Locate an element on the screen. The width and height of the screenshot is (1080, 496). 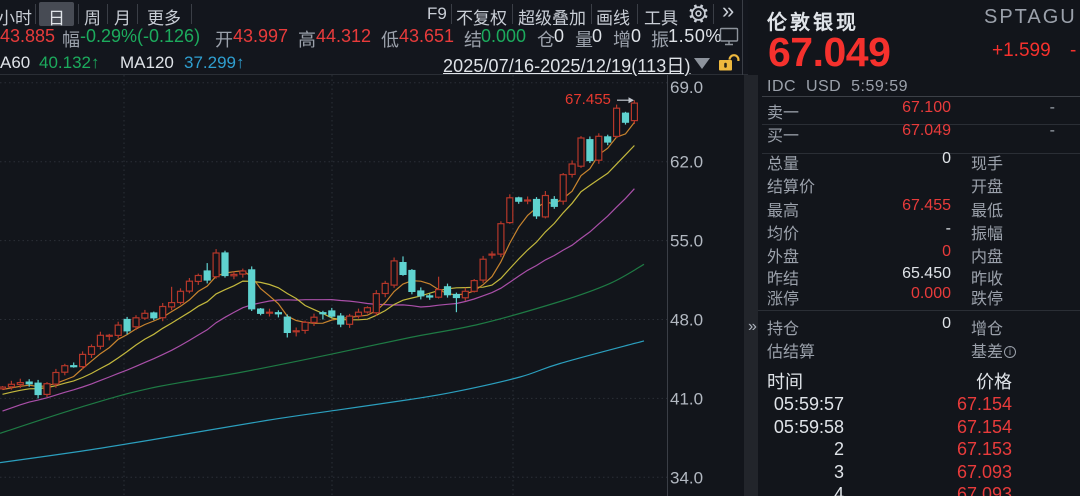
svg-text: 67.455 is located at coordinates (588, 99).